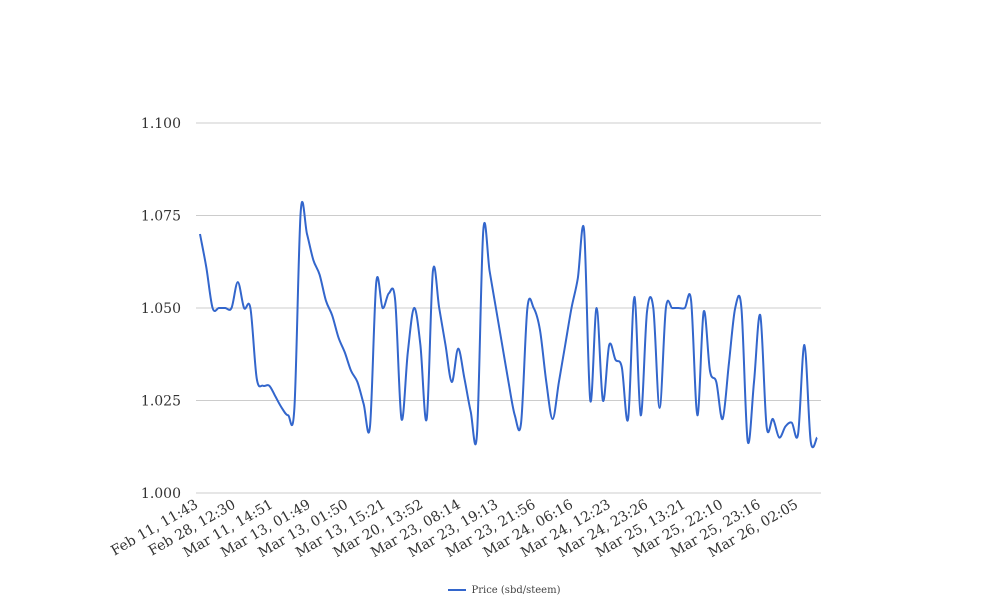 The height and width of the screenshot is (616, 1008). I want to click on legend-item-price: Price (sbd/steem), so click(504, 590).